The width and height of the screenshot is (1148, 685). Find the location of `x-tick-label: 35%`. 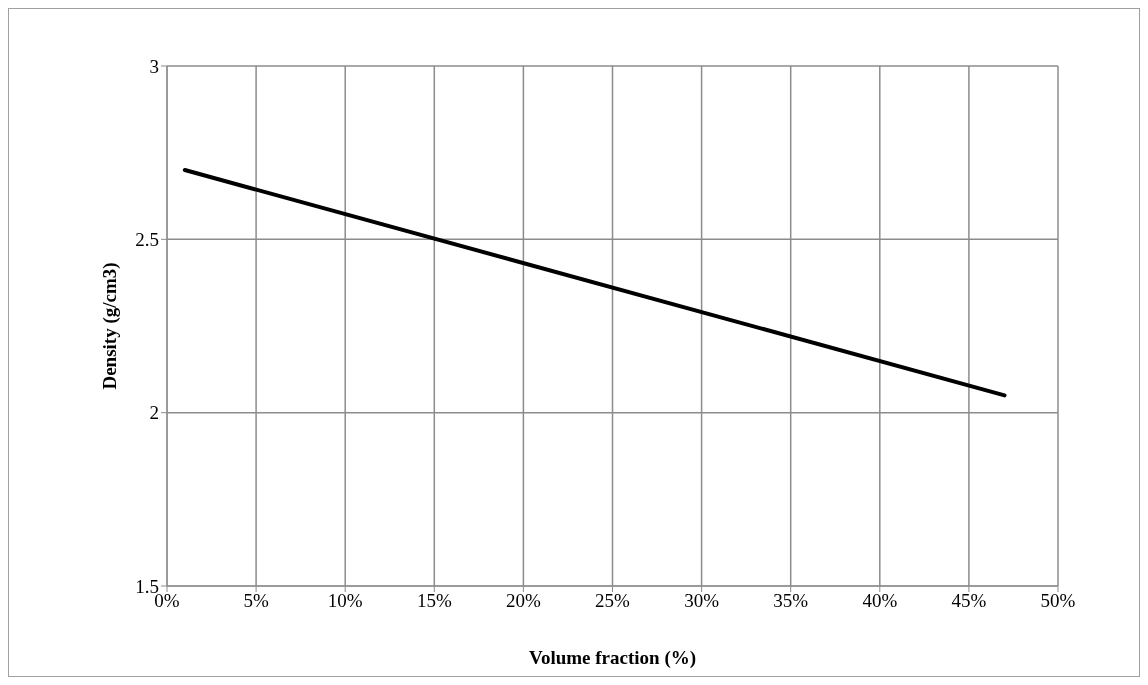

x-tick-label: 35% is located at coordinates (791, 601).